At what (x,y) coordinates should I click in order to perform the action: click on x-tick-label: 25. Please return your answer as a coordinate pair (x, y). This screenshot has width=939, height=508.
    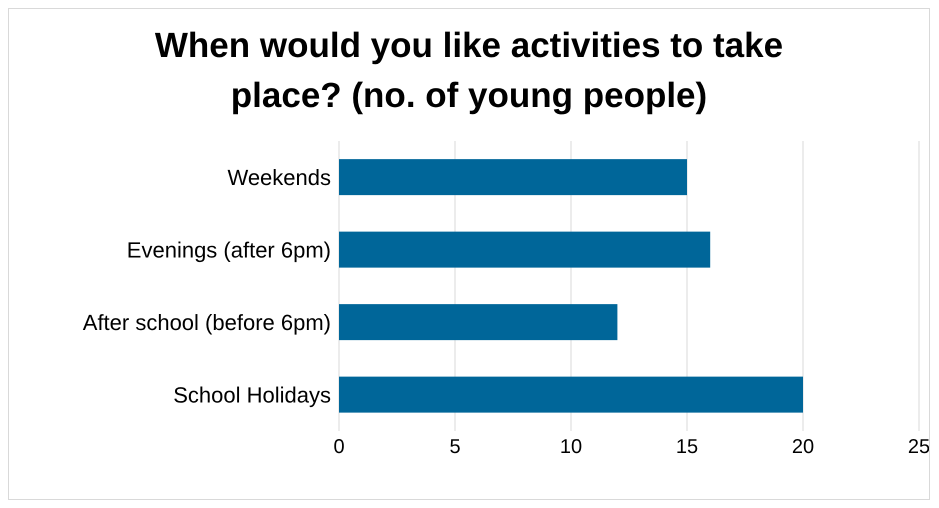
    Looking at the image, I should click on (919, 447).